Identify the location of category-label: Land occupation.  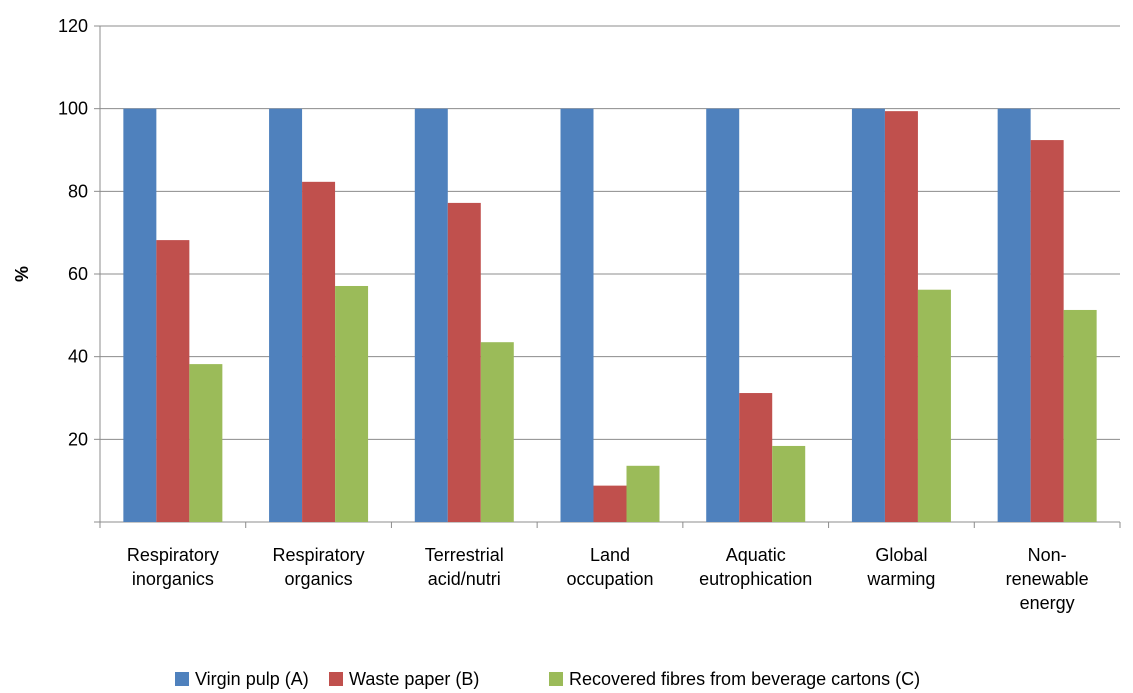
(609, 567).